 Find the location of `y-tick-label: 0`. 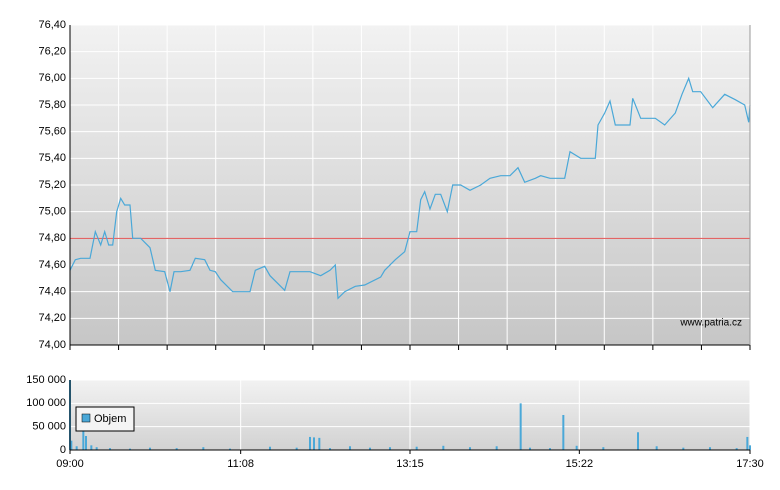

y-tick-label: 0 is located at coordinates (63, 450).